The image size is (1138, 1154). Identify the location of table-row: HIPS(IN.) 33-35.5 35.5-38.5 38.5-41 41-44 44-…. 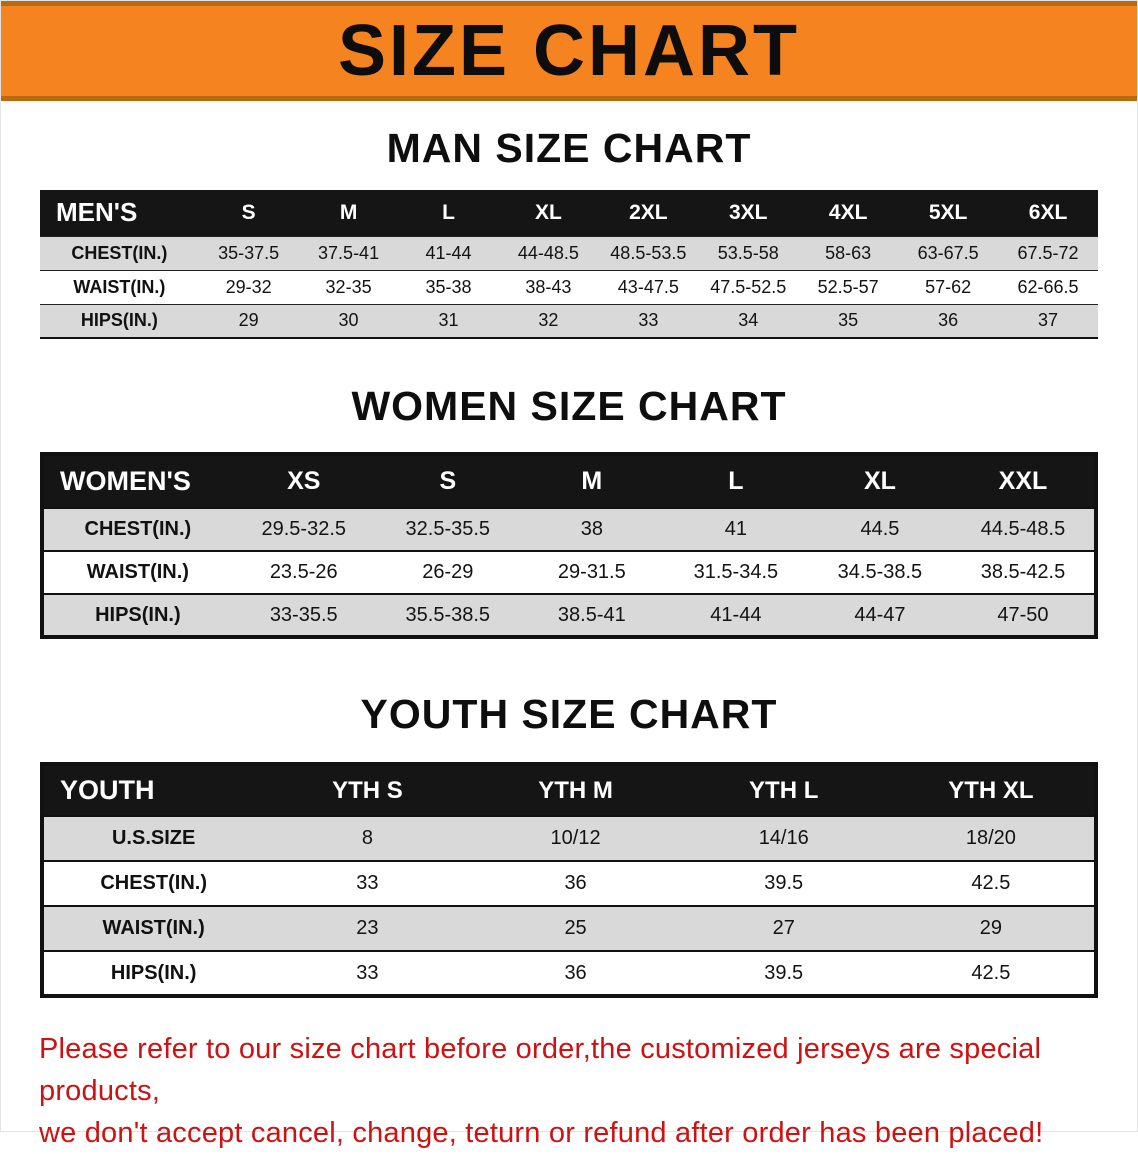
(569, 615).